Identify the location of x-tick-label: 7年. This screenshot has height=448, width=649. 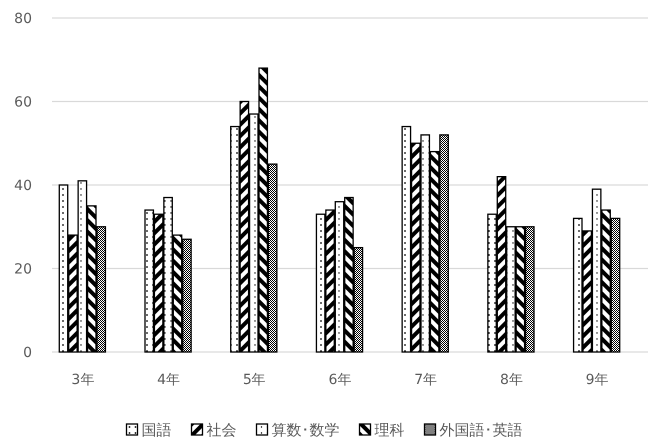
(426, 380).